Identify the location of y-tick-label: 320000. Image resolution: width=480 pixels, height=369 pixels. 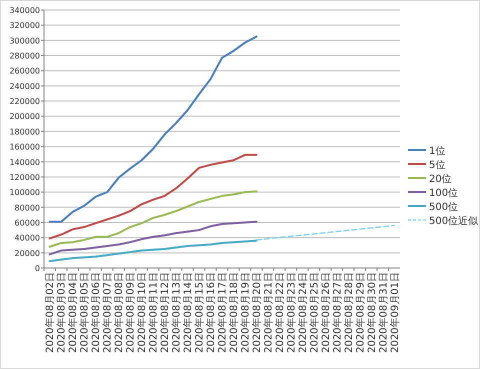
(24, 25).